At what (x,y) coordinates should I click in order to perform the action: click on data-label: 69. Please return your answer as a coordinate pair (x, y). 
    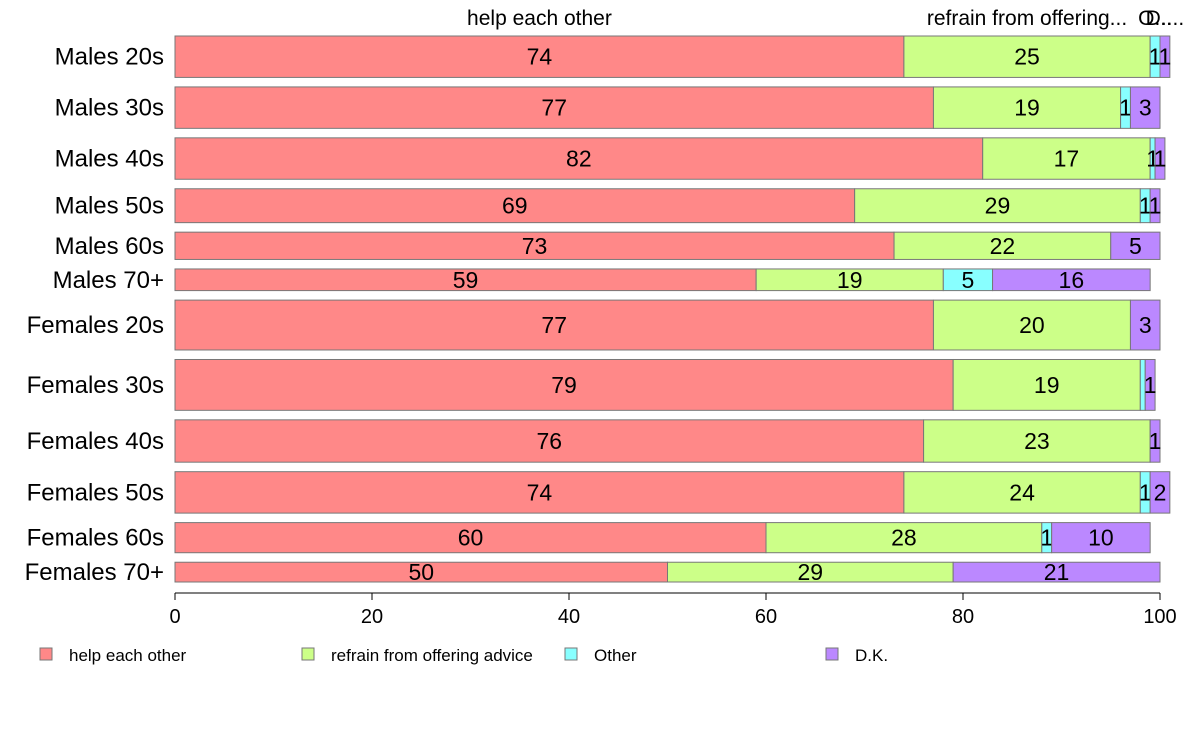
    Looking at the image, I should click on (515, 206).